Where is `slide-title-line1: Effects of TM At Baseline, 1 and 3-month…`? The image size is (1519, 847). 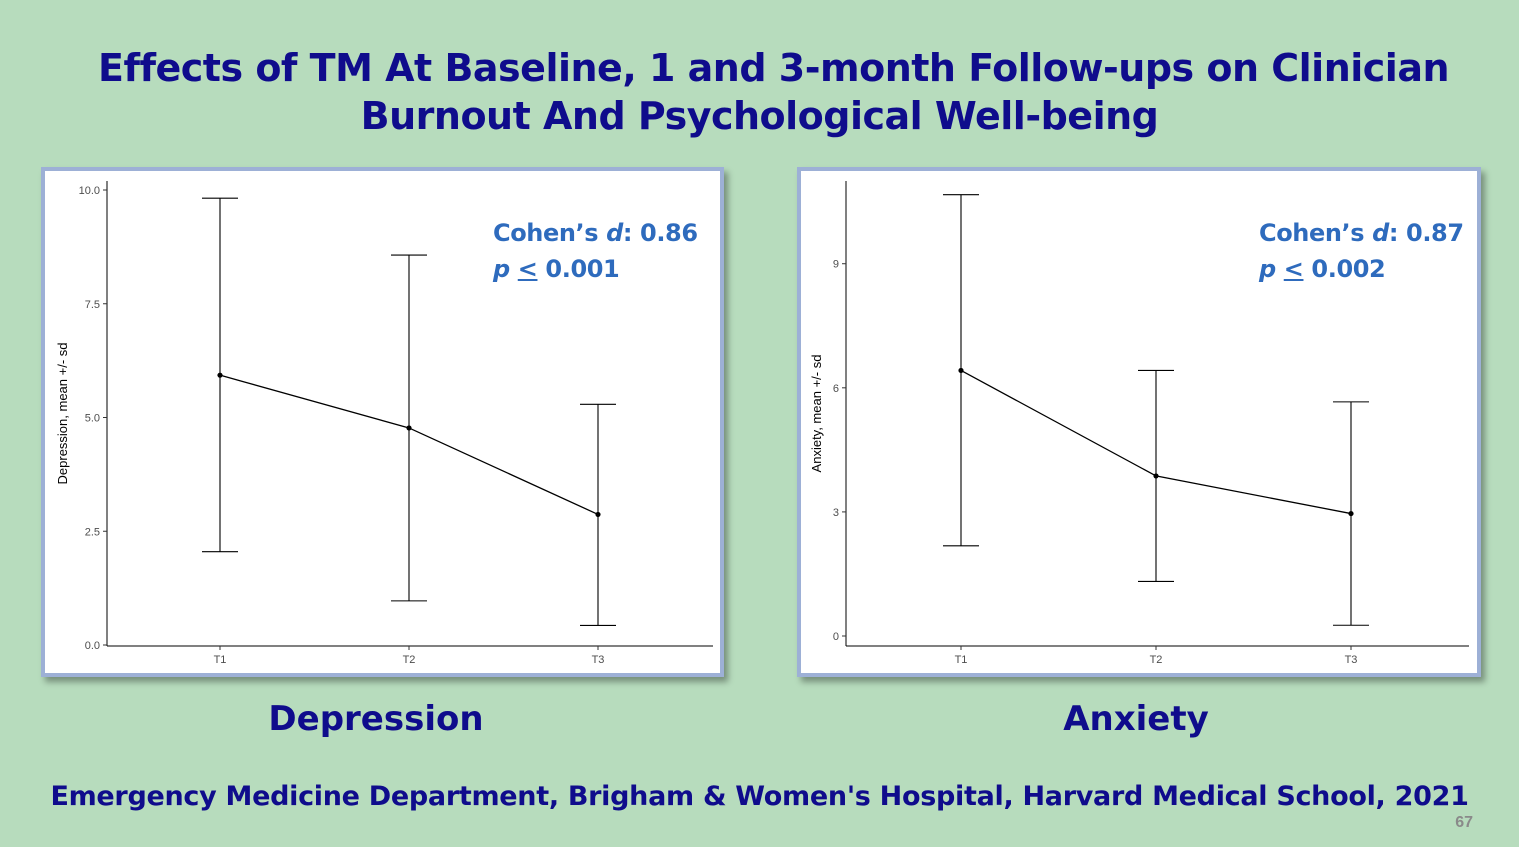
slide-title-line1: Effects of TM At Baseline, 1 and 3-month… is located at coordinates (773, 68).